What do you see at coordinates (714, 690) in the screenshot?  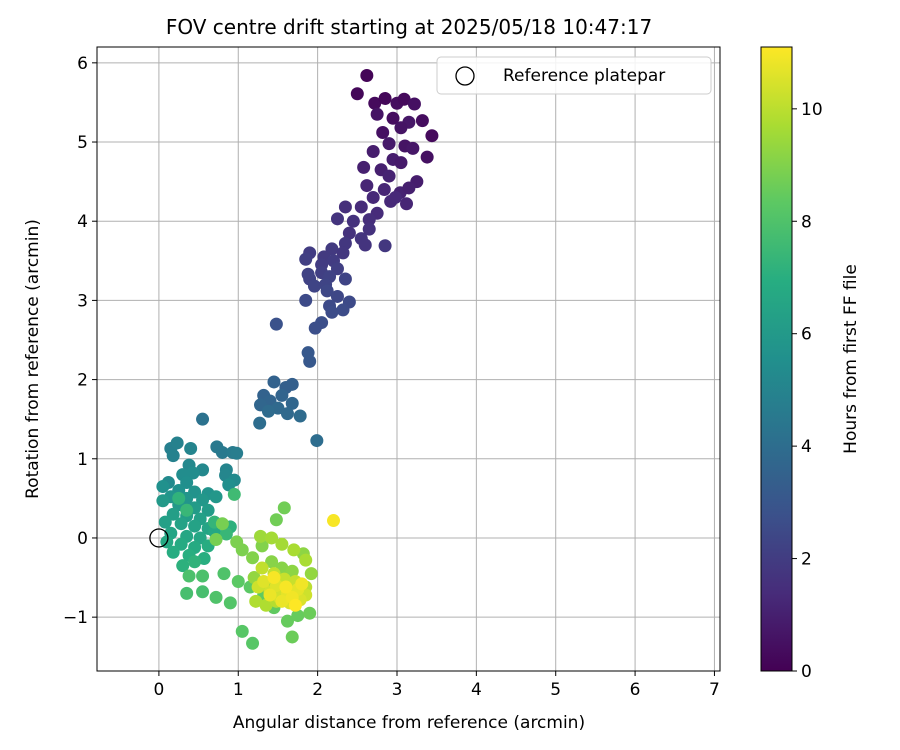 I see `x-tick-label: 7` at bounding box center [714, 690].